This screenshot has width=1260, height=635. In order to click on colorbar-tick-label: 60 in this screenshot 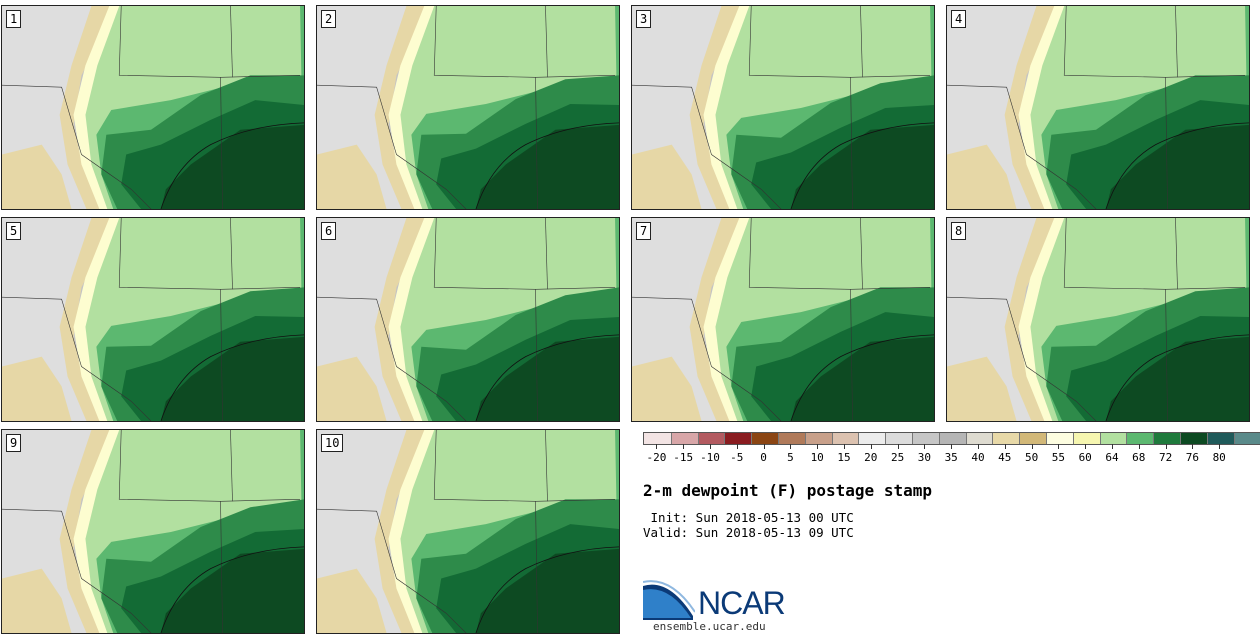, I will do `click(1085, 457)`.